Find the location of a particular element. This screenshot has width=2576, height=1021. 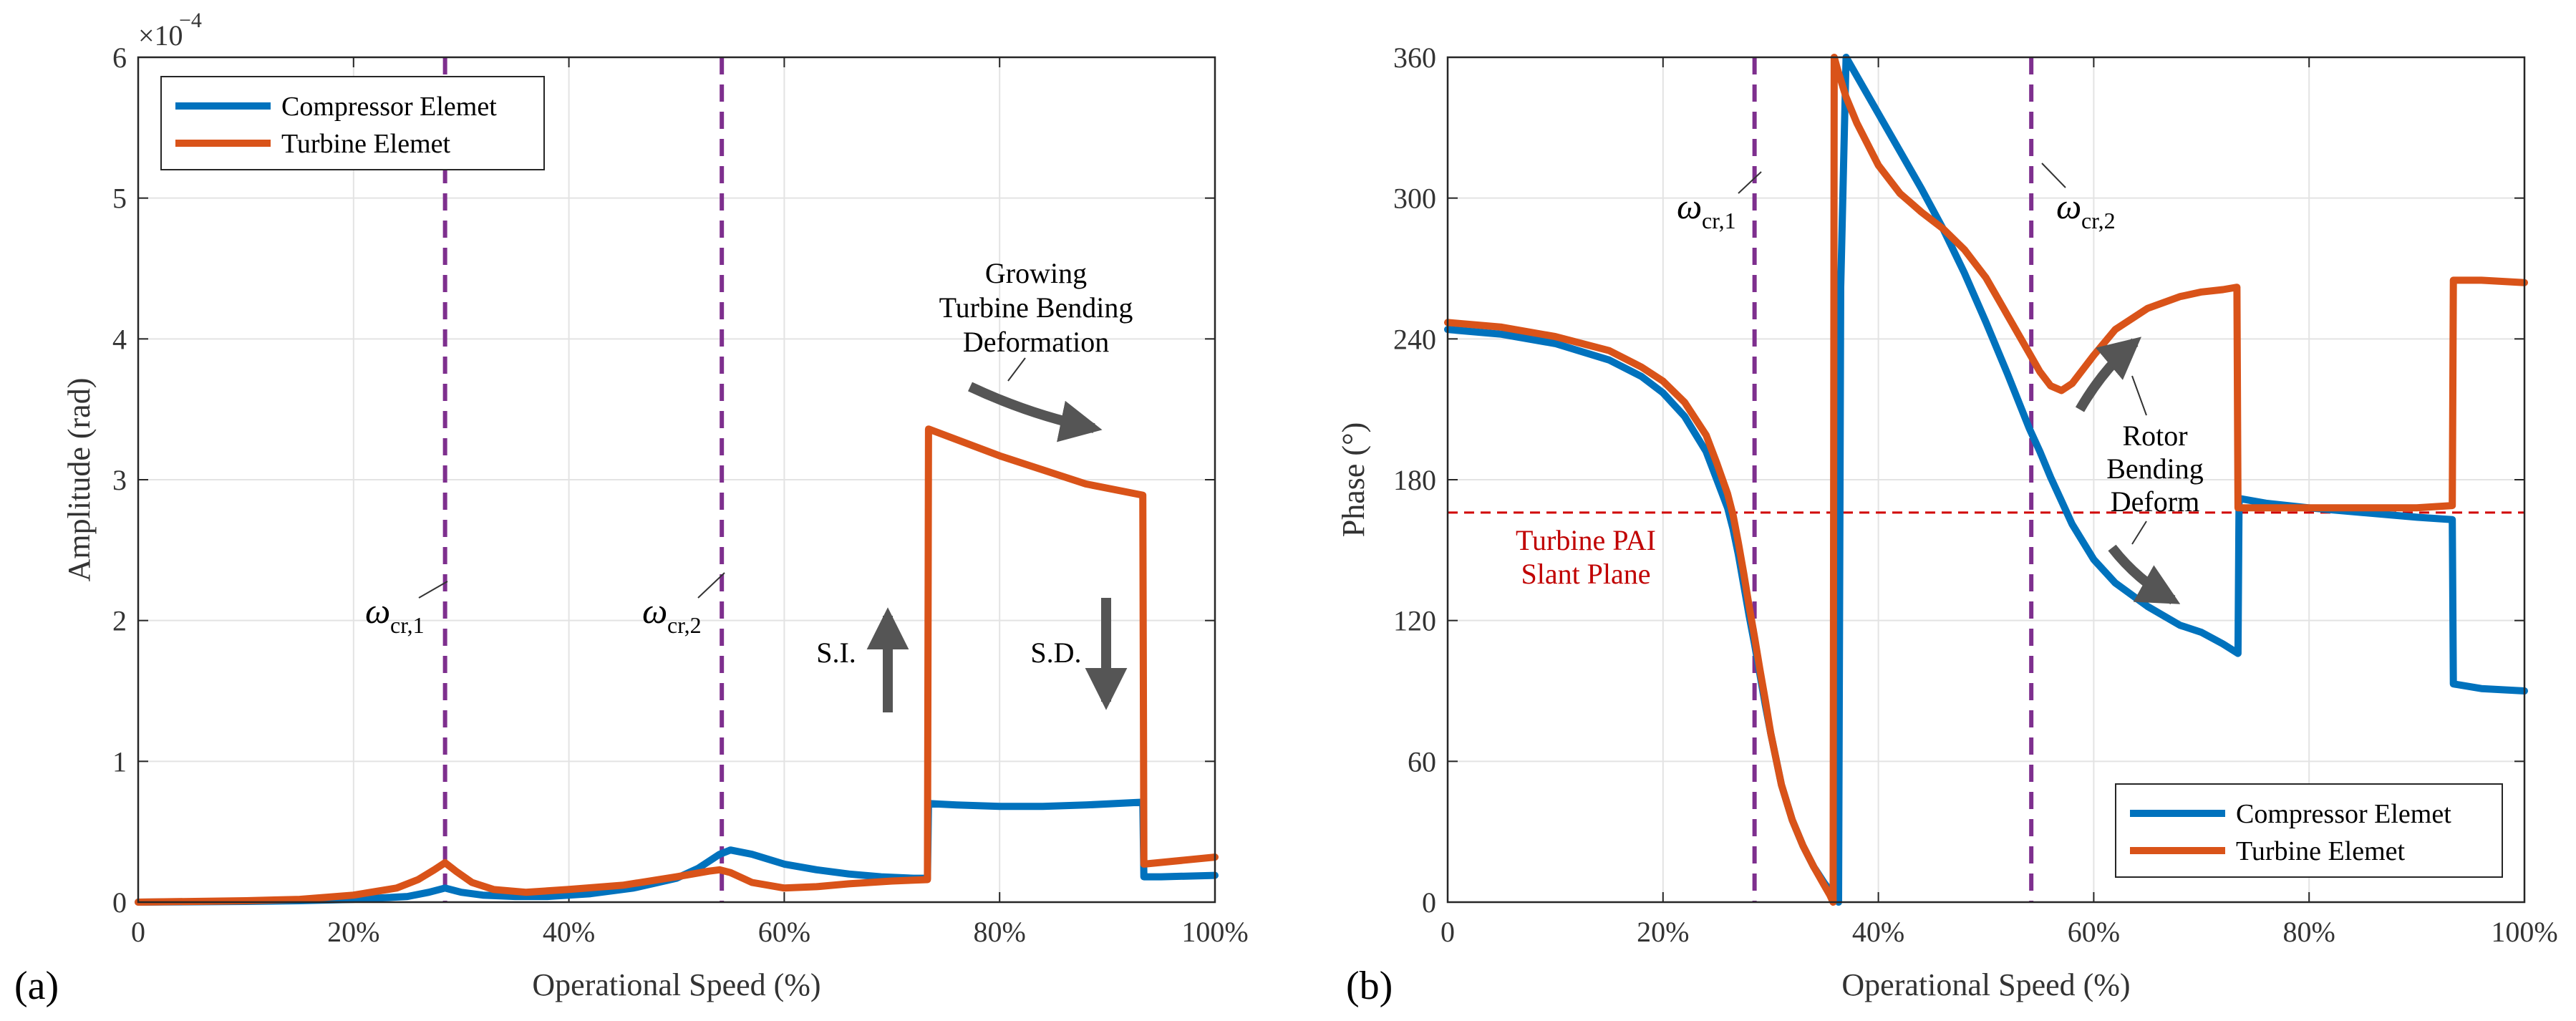

growing-deformation-annotation: Growing Turbine Bending Deformation is located at coordinates (1036, 350).